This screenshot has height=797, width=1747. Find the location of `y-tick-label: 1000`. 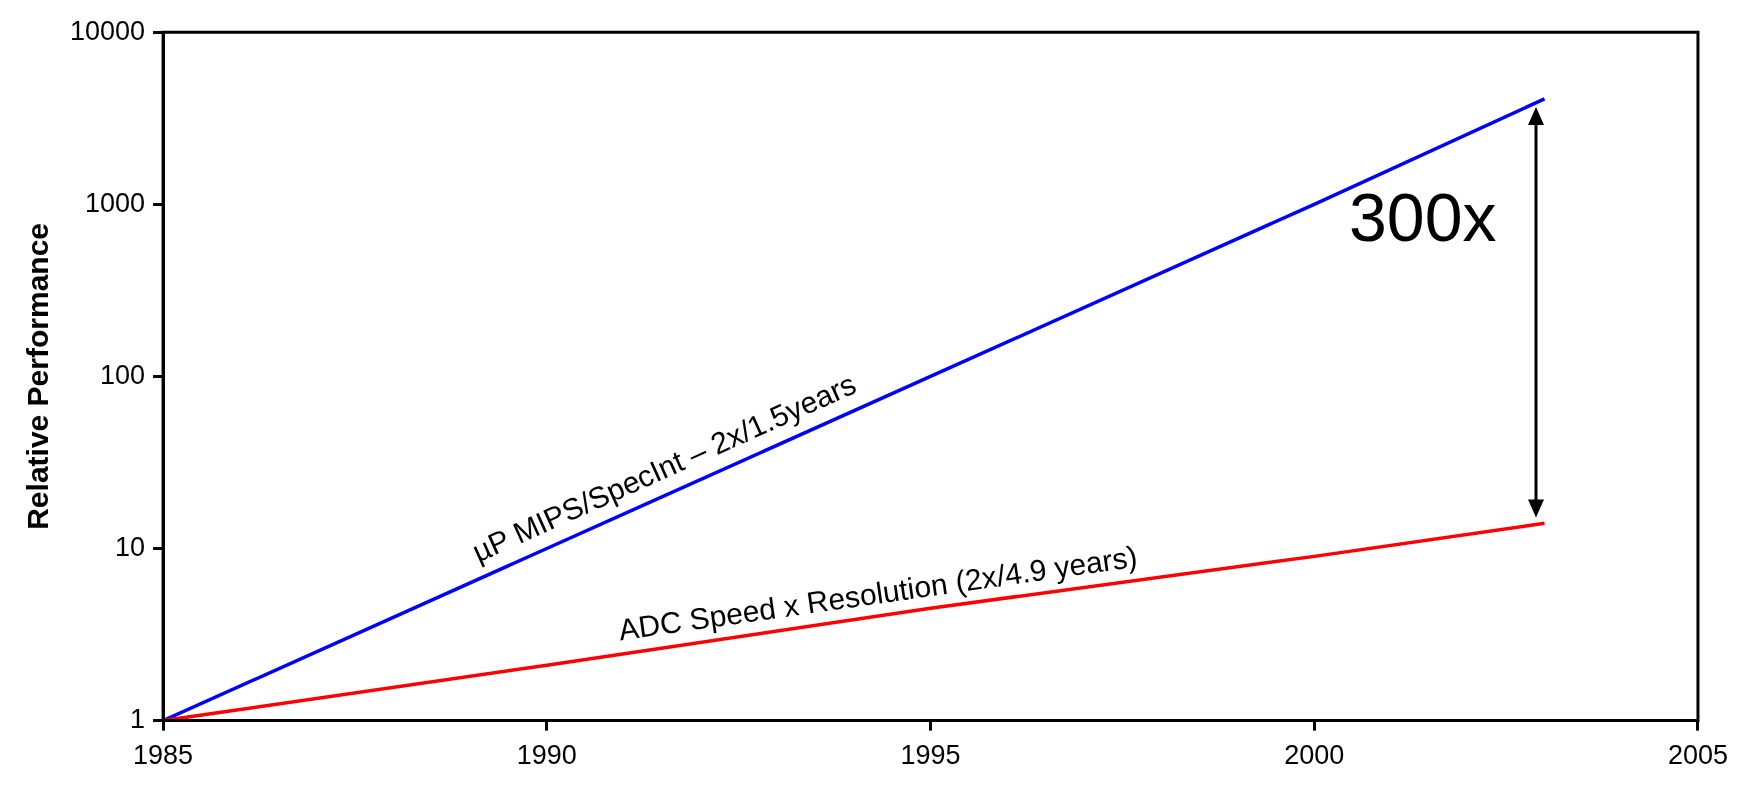

y-tick-label: 1000 is located at coordinates (115, 202).